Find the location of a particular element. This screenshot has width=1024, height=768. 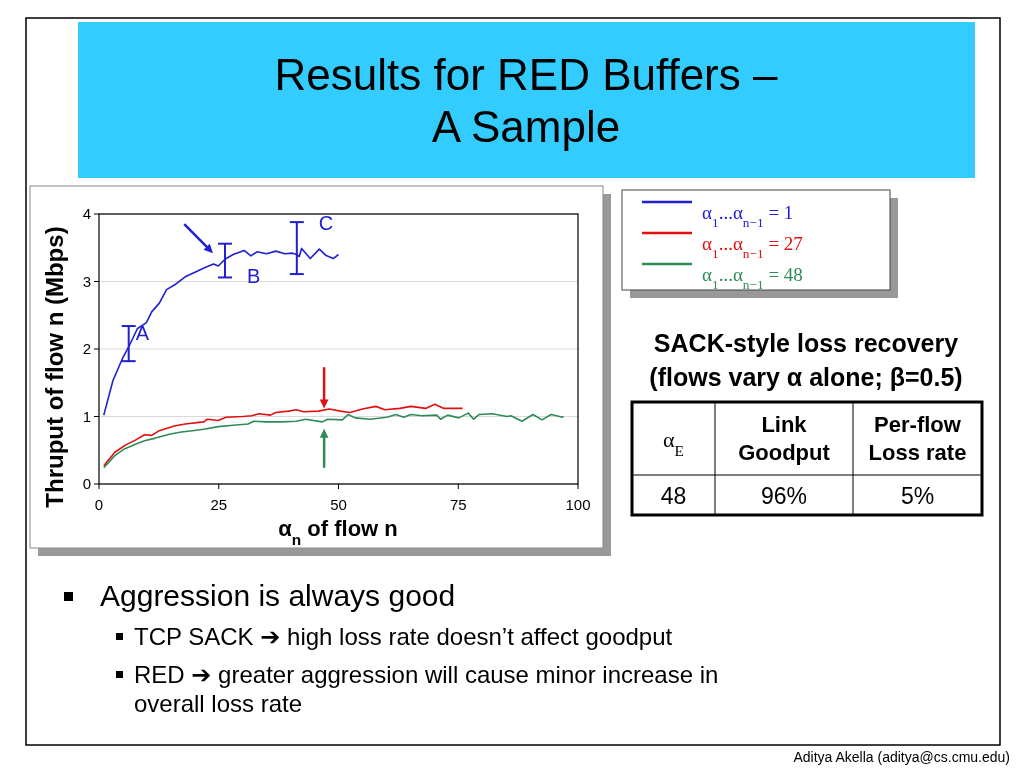

y-tick-label: 0 is located at coordinates (86, 483).